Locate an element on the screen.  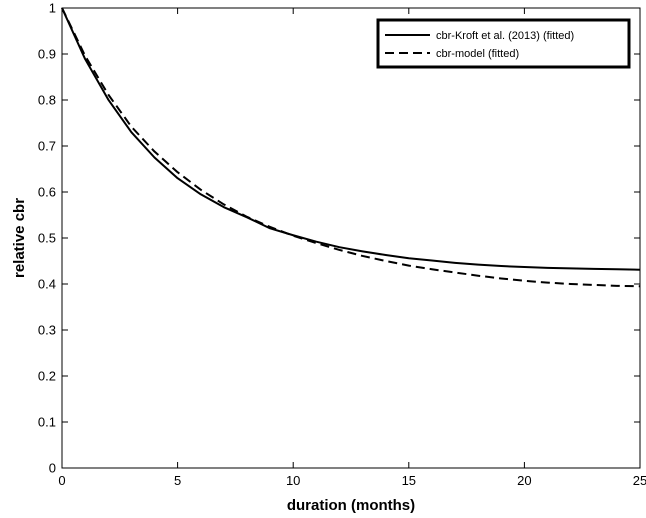
y-tick-label: 0.4 is located at coordinates (47, 284).